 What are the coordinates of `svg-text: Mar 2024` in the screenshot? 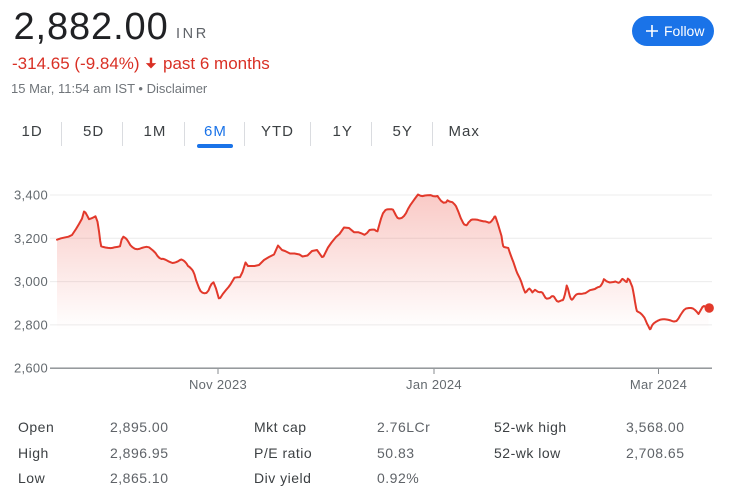 It's located at (658, 384).